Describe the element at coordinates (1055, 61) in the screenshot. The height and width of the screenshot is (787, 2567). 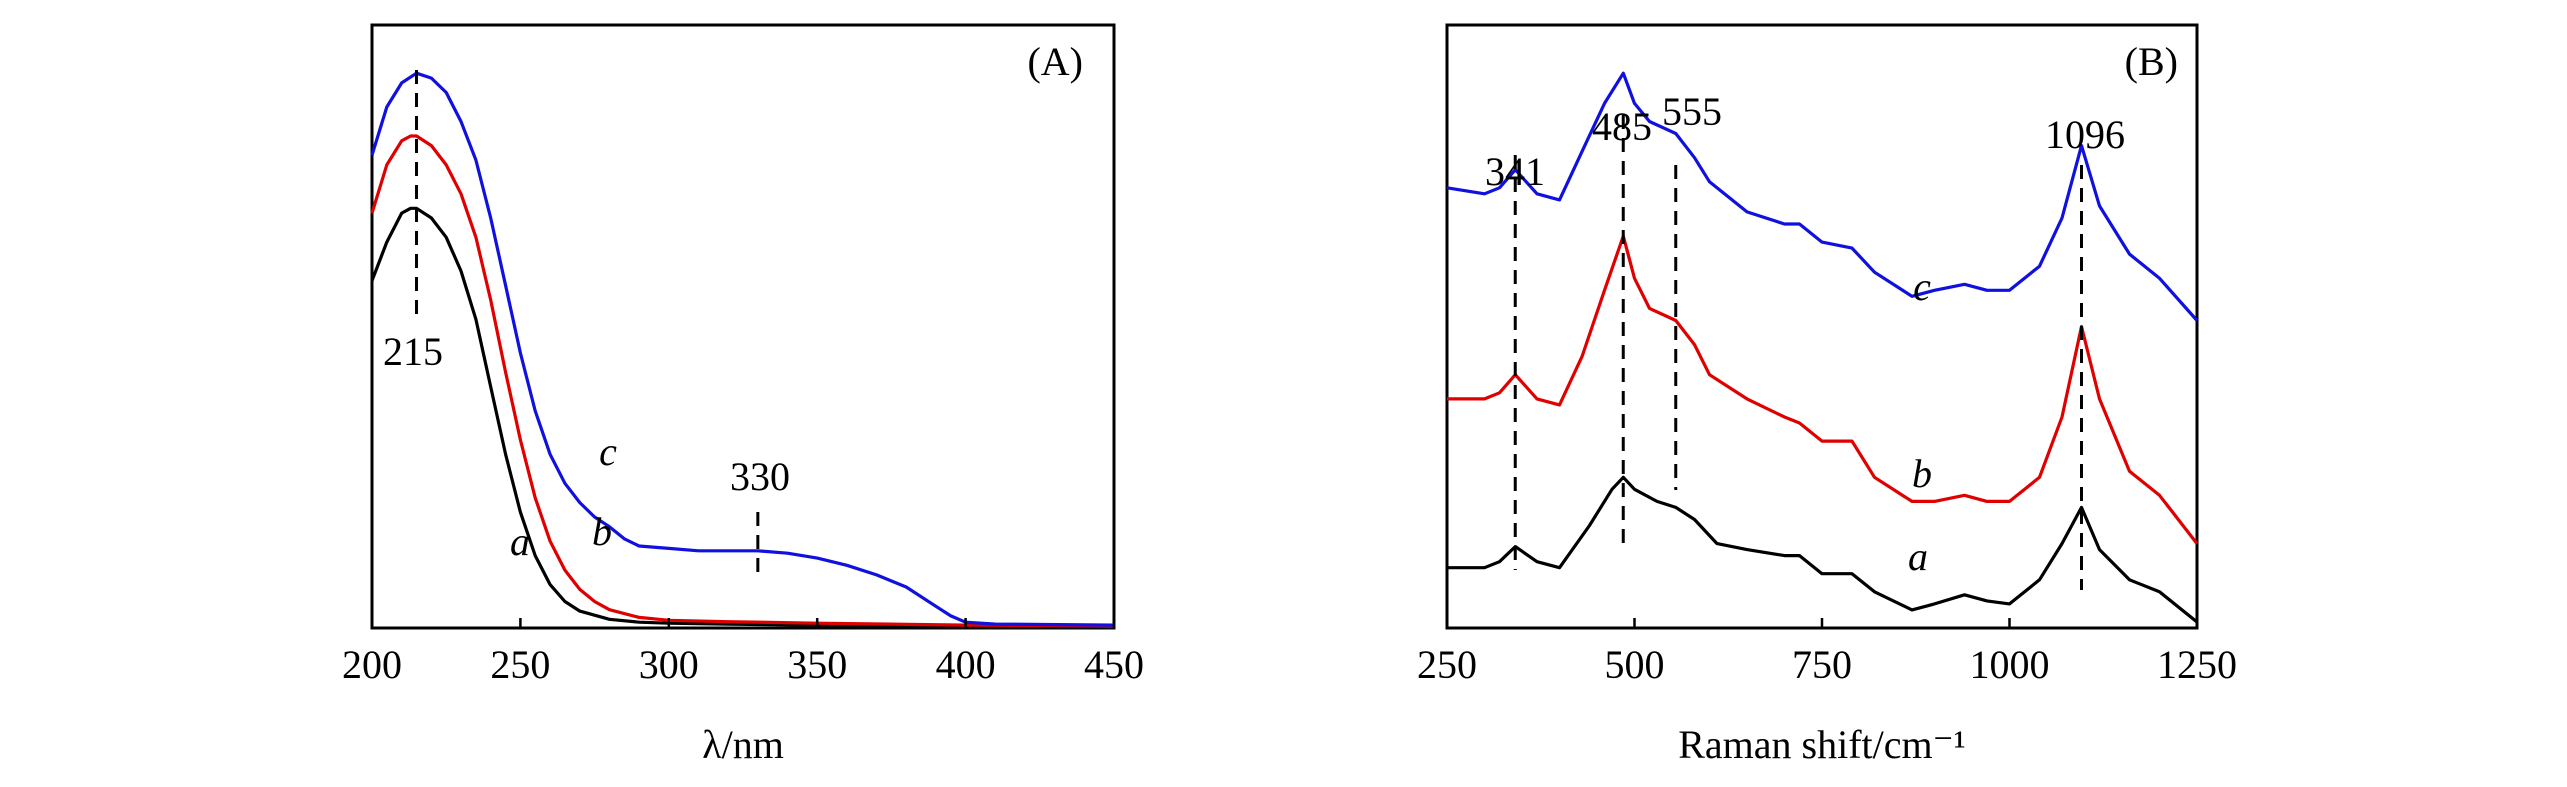
I see `panel-label-a: (A)` at that location.